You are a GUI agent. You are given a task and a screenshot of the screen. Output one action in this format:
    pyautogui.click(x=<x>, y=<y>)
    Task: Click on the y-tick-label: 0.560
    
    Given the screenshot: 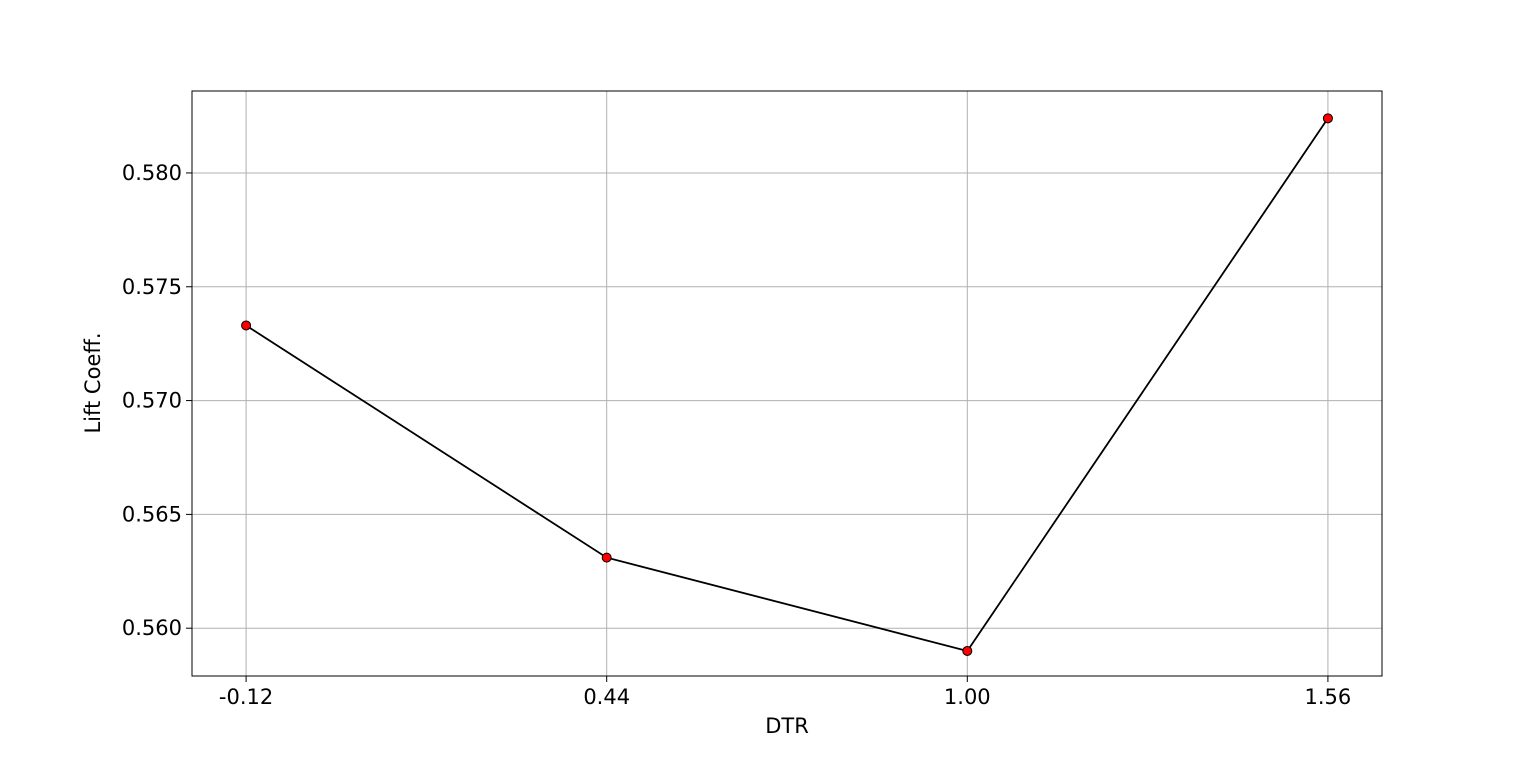 What is the action you would take?
    pyautogui.click(x=152, y=628)
    